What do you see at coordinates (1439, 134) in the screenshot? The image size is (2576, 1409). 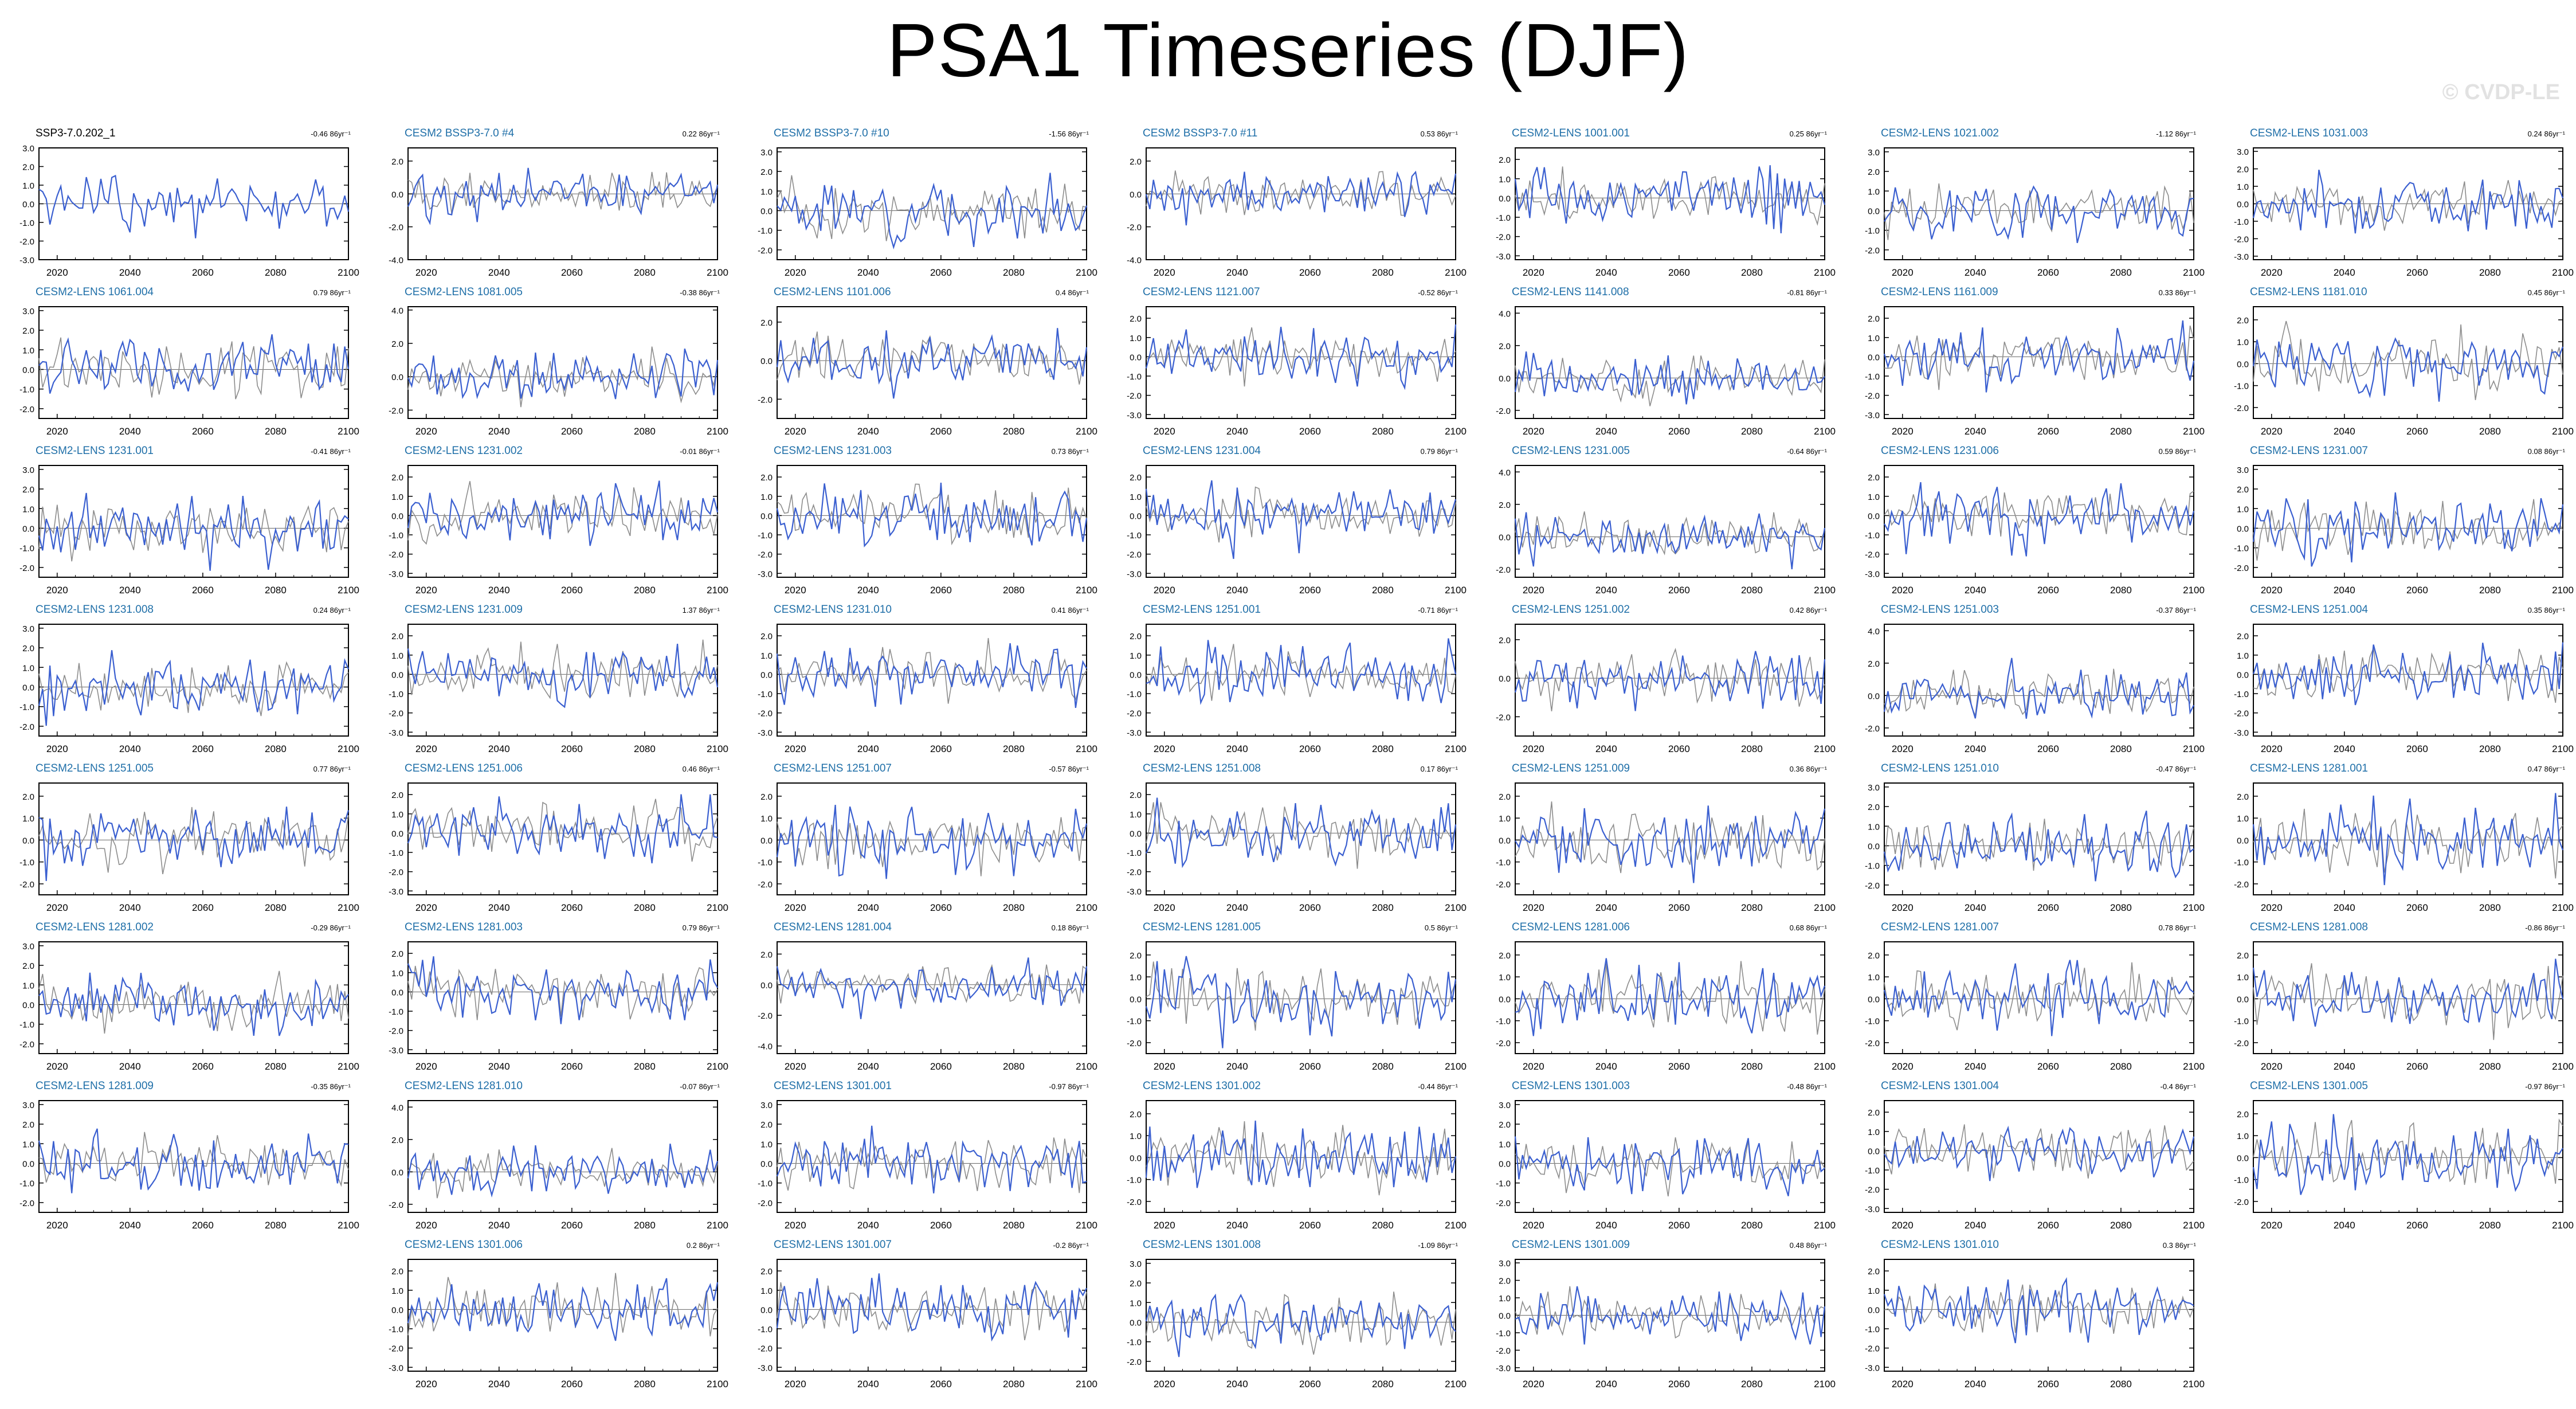 I see `trend-label: 0.53 86yr⁻¹` at bounding box center [1439, 134].